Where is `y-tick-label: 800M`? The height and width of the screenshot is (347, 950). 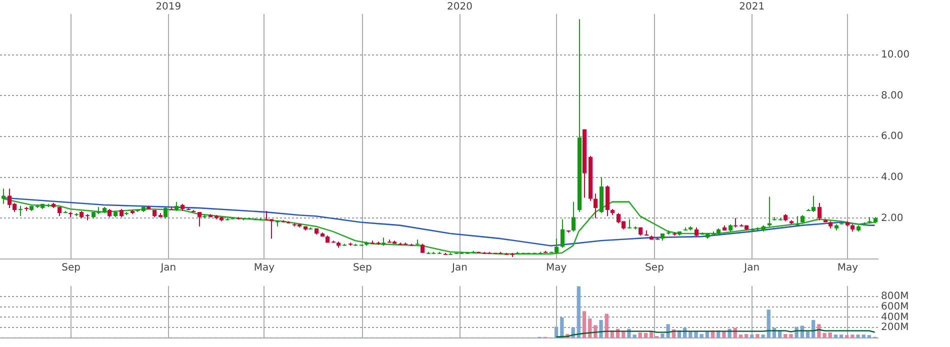 y-tick-label: 800M is located at coordinates (895, 296).